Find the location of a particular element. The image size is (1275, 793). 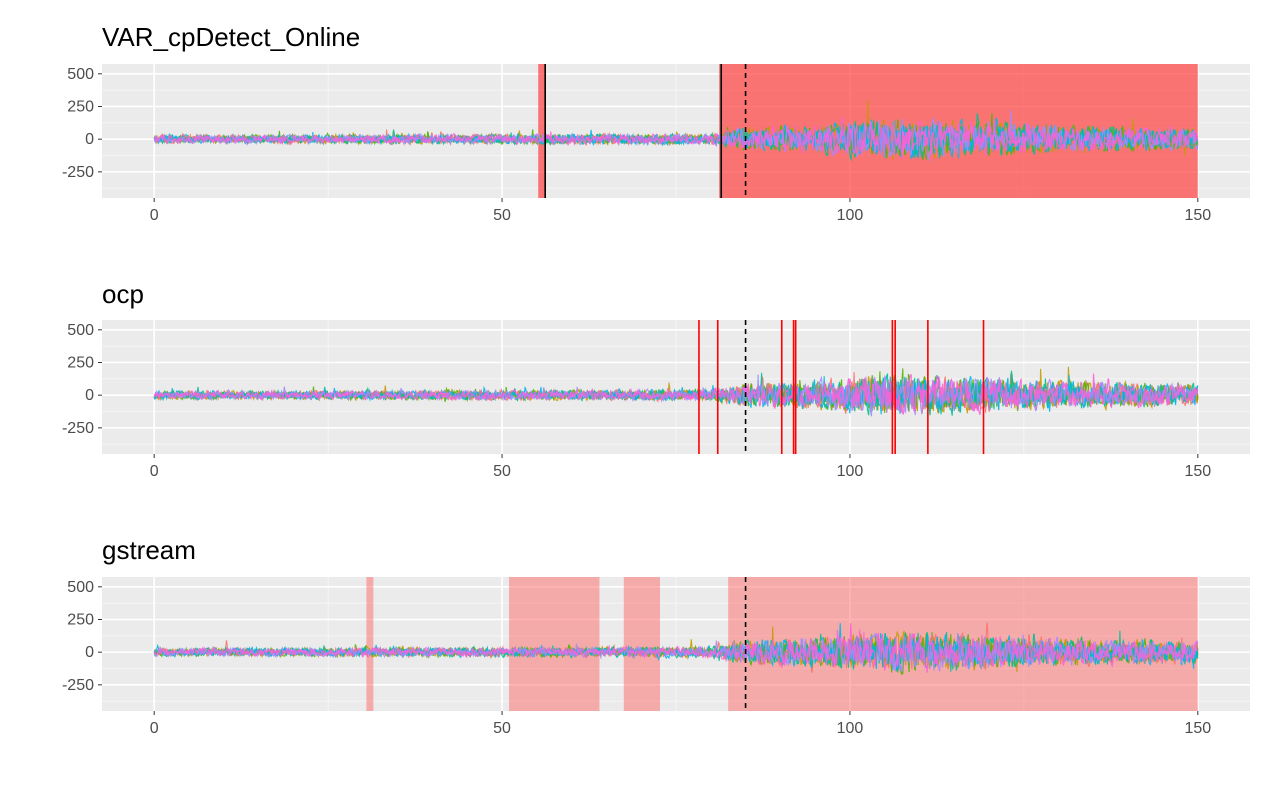

panel-title: VAR_cpDetect_Online is located at coordinates (231, 37).